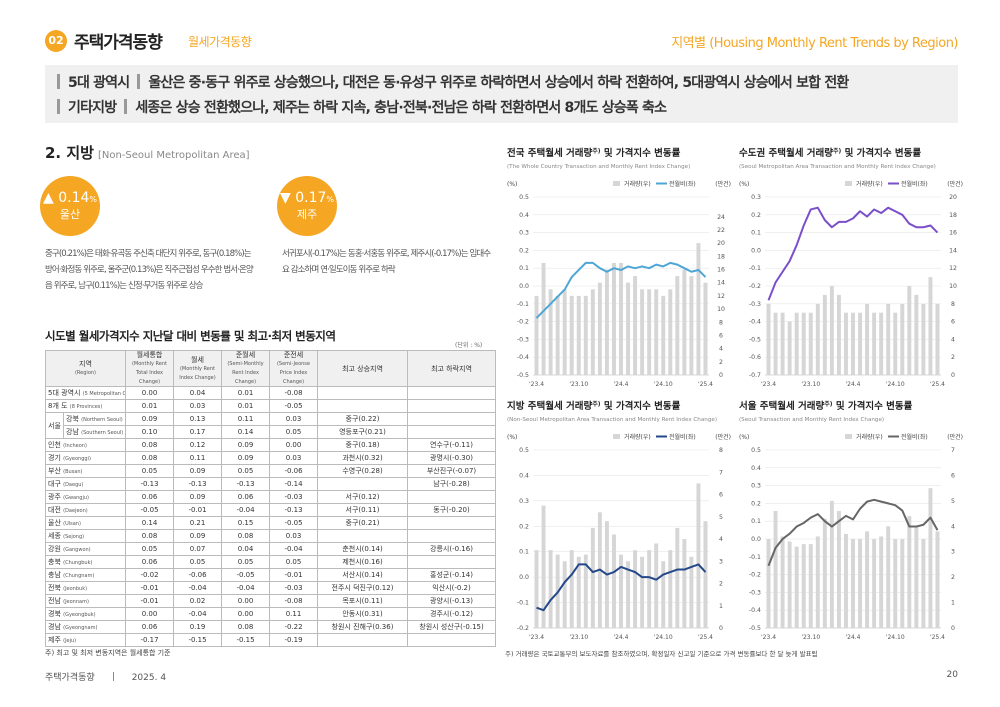 The height and width of the screenshot is (707, 1000). What do you see at coordinates (293, 484) in the screenshot?
I see `cell: -0.14` at bounding box center [293, 484].